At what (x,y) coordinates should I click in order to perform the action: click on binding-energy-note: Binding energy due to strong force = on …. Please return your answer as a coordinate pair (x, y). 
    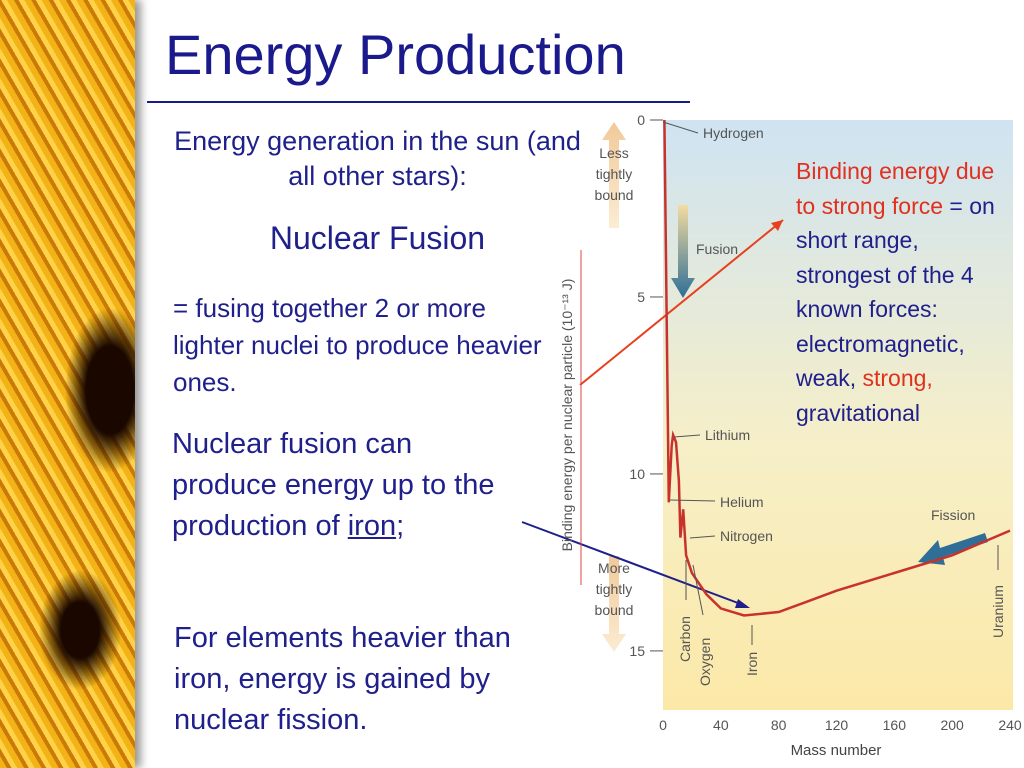
    Looking at the image, I should click on (903, 292).